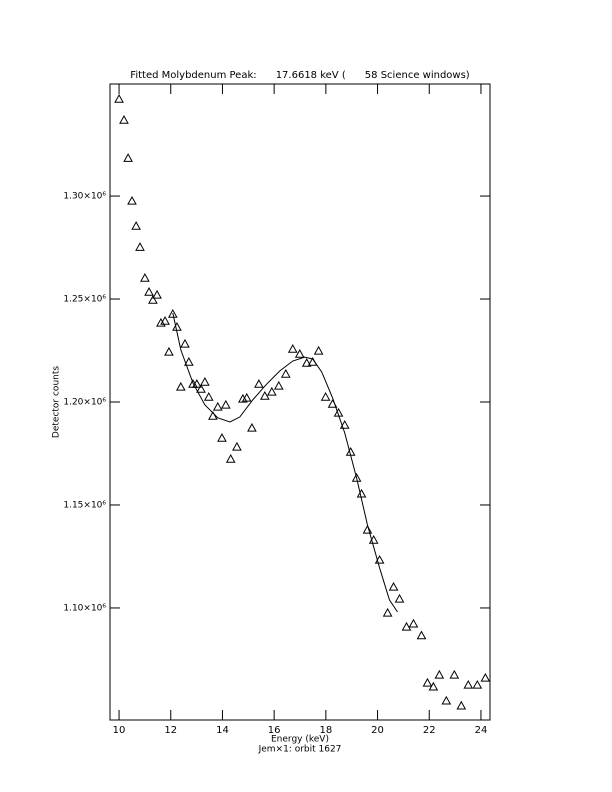 This screenshot has width=612, height=792. Describe the element at coordinates (300, 740) in the screenshot. I see `x-axis-label: Energy (keV)` at that location.